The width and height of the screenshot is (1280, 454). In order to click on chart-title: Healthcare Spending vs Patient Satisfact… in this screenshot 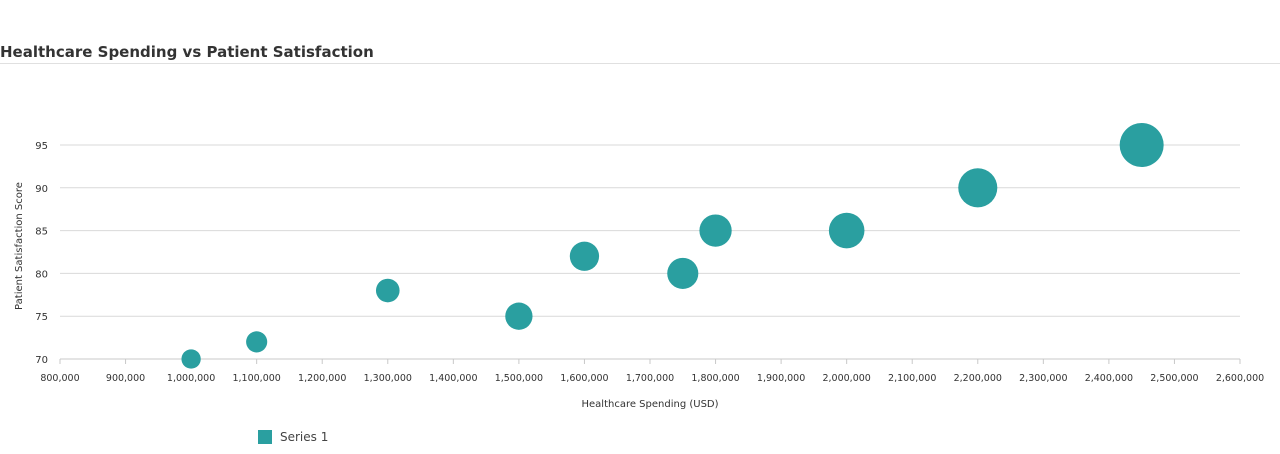, I will do `click(187, 52)`.